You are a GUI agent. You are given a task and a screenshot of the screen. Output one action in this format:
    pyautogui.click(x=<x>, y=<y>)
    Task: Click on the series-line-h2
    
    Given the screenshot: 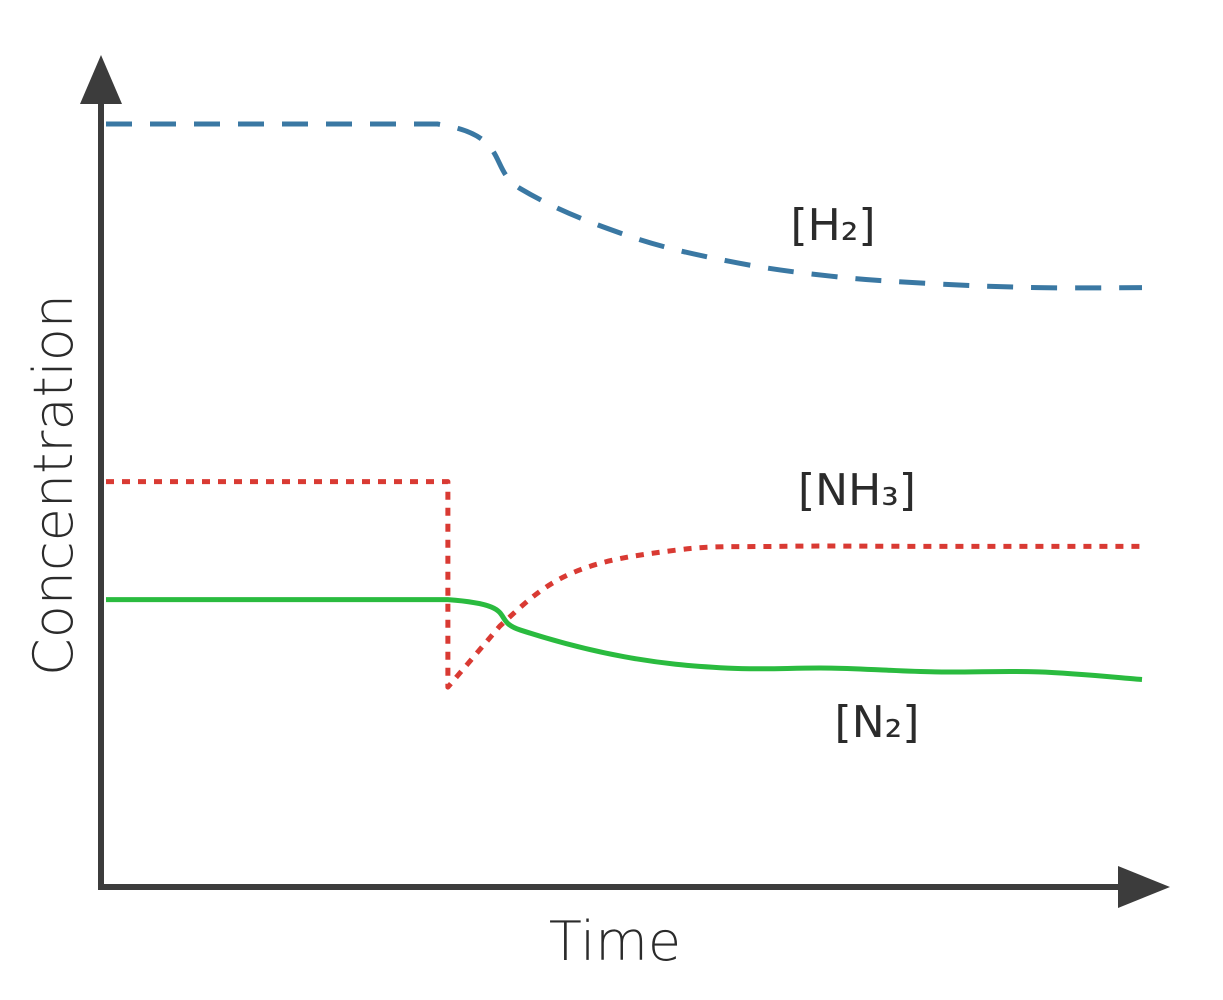 What is the action you would take?
    pyautogui.click(x=624, y=206)
    